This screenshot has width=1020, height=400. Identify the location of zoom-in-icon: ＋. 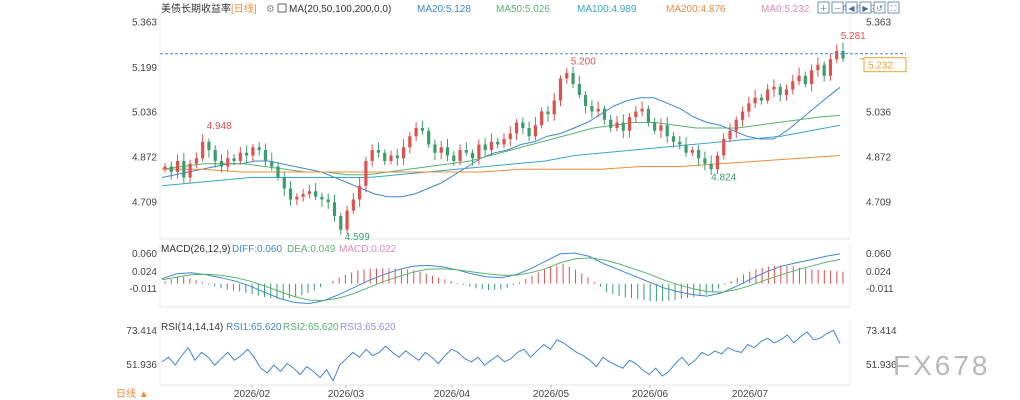
(823, 7).